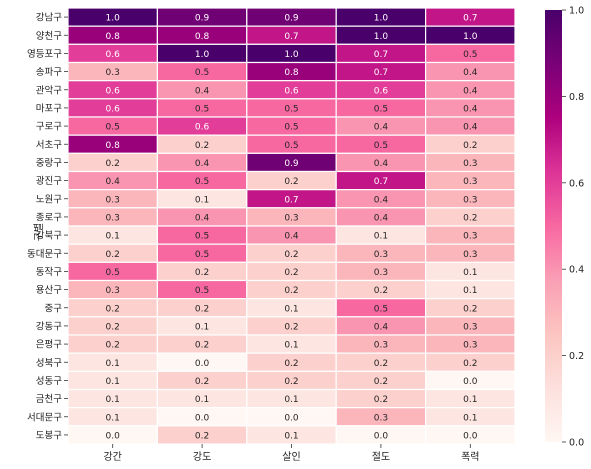 Image resolution: width=591 pixels, height=469 pixels. I want to click on column-tick-labels: 강간 강도 살인 절도 폭력, so click(291, 453).